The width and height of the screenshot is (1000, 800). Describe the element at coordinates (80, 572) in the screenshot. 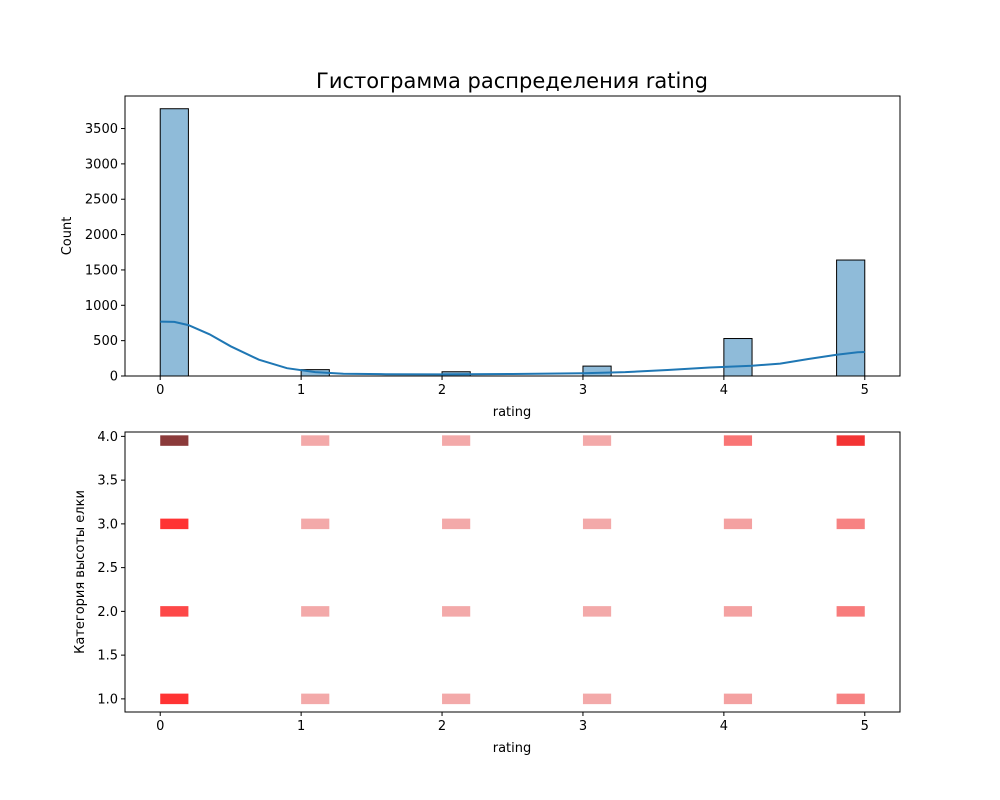

I see `y-axis-label: Категория высоты елки` at that location.